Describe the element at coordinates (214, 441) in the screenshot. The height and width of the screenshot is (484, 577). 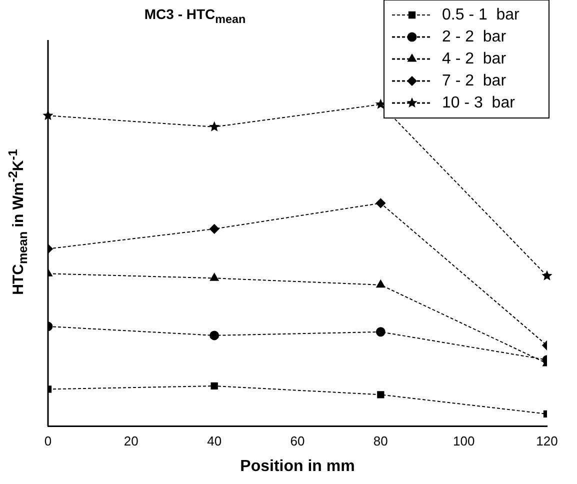
I see `x-tick-label: 40` at that location.